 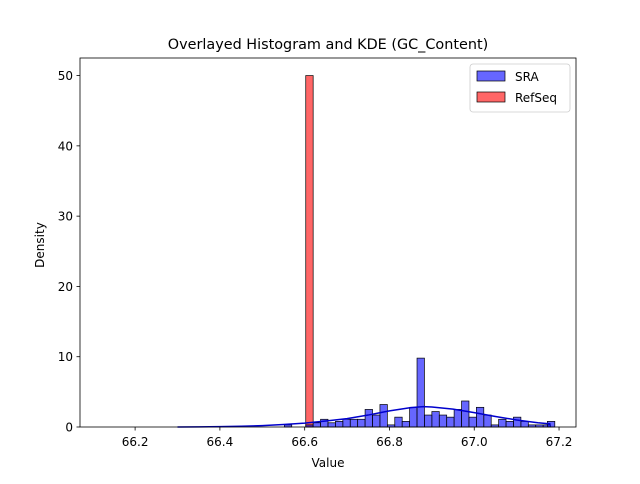 What do you see at coordinates (536, 98) in the screenshot?
I see `legend-label-refseq: RefSeq` at bounding box center [536, 98].